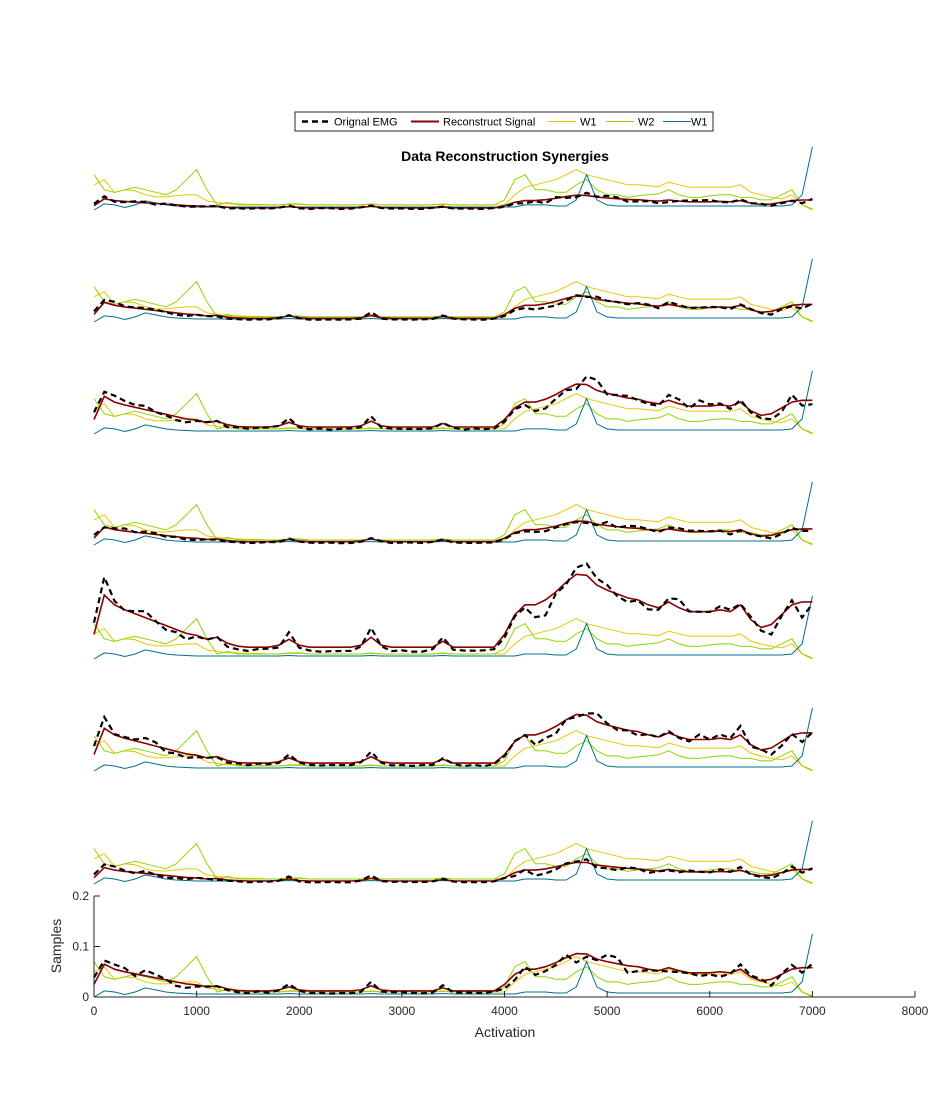  What do you see at coordinates (812, 1011) in the screenshot?
I see `x-tick-label: 7000` at bounding box center [812, 1011].